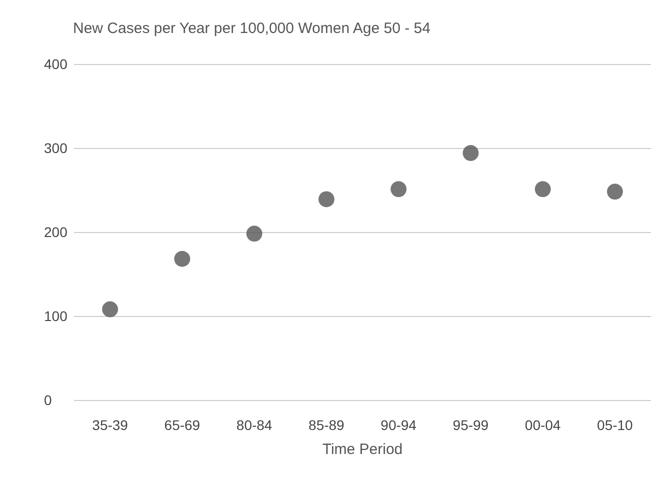 This screenshot has width=667, height=481. I want to click on x-tick-label: 90-94, so click(398, 425).